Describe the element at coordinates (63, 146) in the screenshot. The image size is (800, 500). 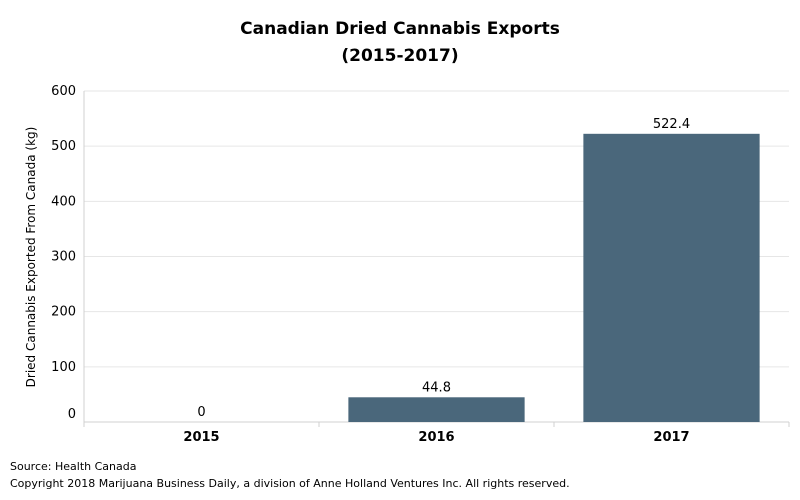
I see `y-tick-label: 500` at that location.